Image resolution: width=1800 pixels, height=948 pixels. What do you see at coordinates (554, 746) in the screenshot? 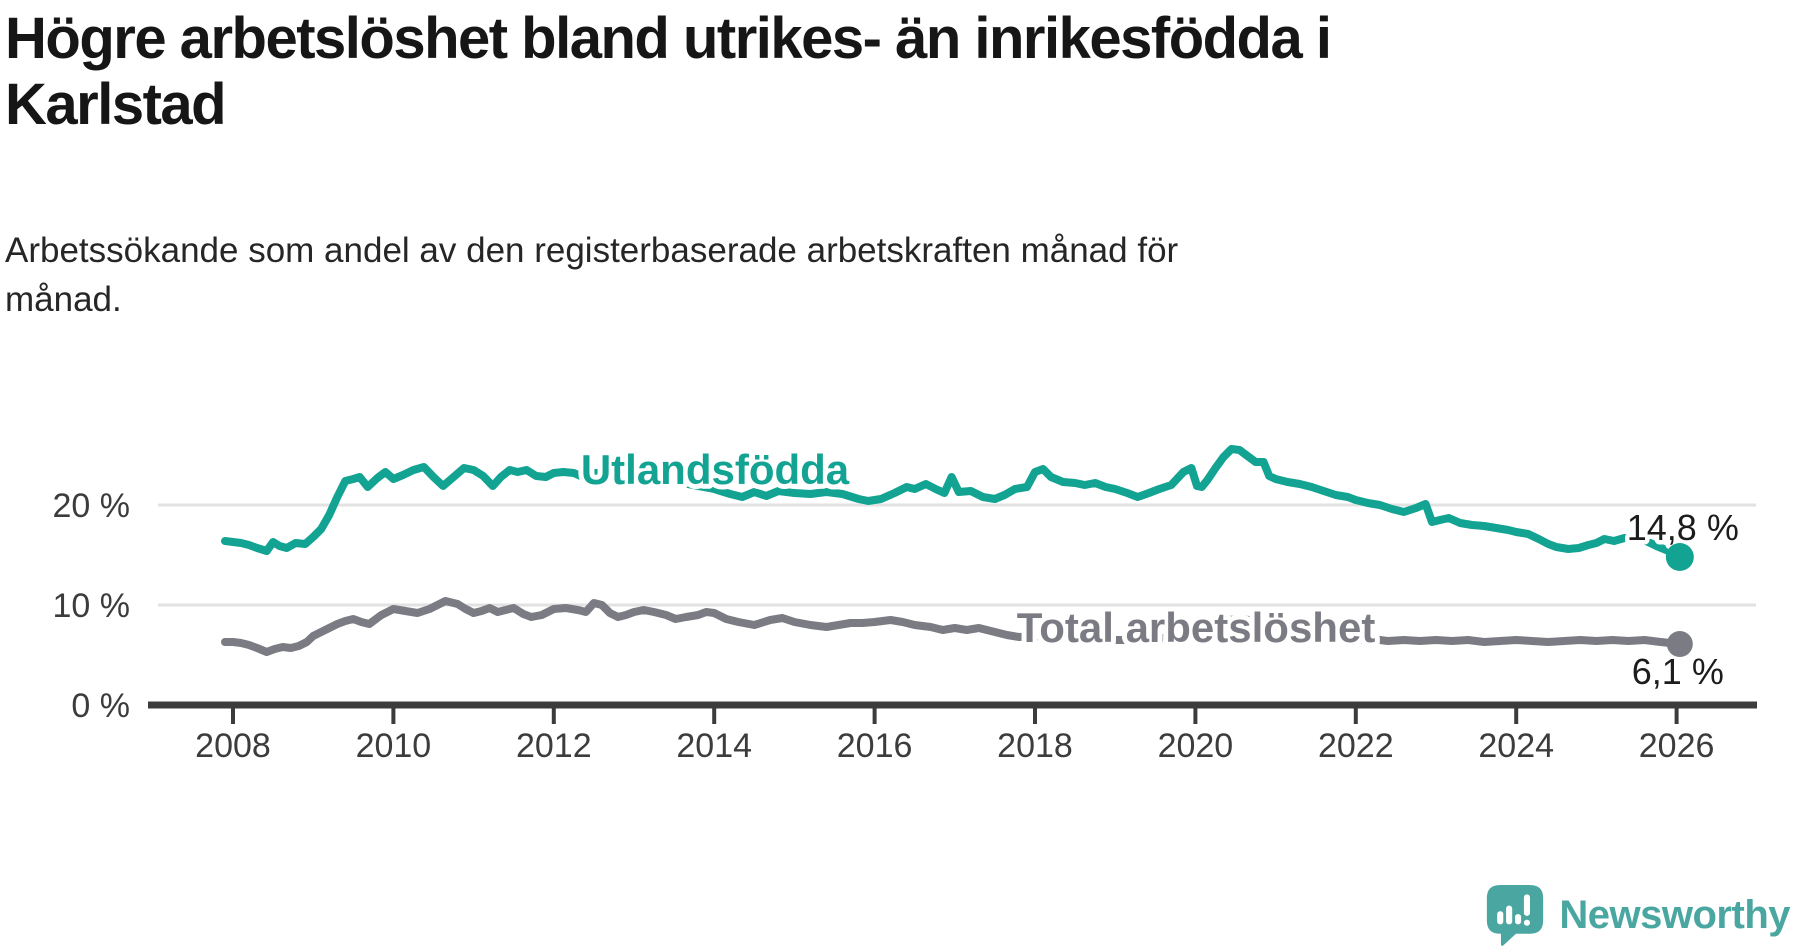
I see `x-tick-label-2012: 2012` at bounding box center [554, 746].